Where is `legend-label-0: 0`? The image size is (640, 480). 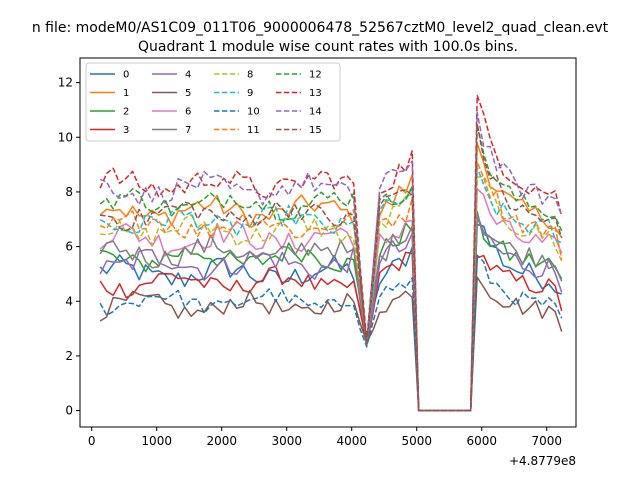
legend-label-0: 0 is located at coordinates (126, 75).